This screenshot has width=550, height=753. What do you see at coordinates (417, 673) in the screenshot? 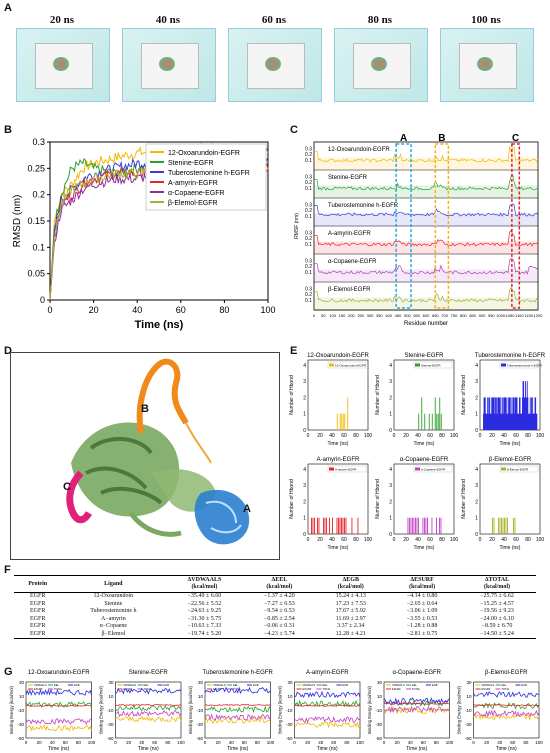
I see `energy-chart-title: α-Copaene-EGFR` at bounding box center [417, 673].